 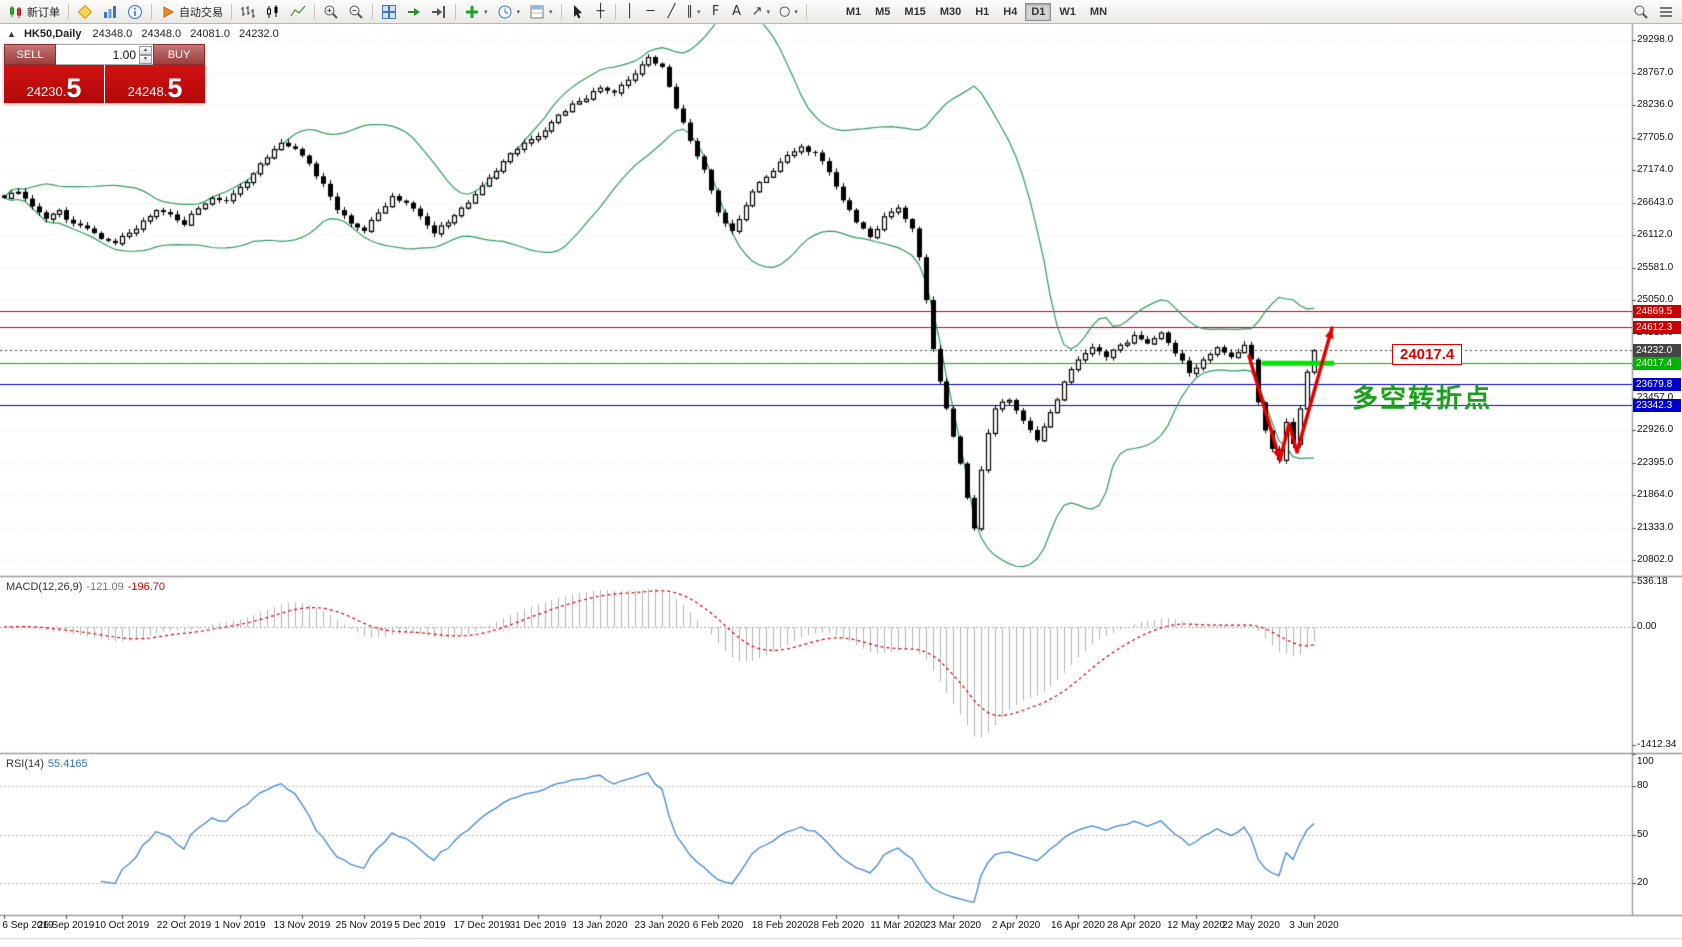 What do you see at coordinates (1196, 925) in the screenshot?
I see `time-axis-label: 12 May 2020` at bounding box center [1196, 925].